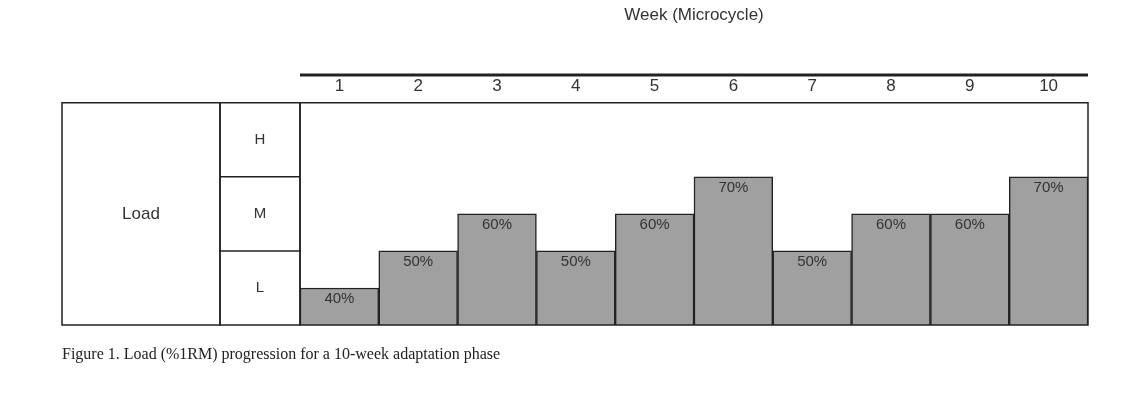  What do you see at coordinates (654, 86) in the screenshot?
I see `x-tick-label: 5` at bounding box center [654, 86].